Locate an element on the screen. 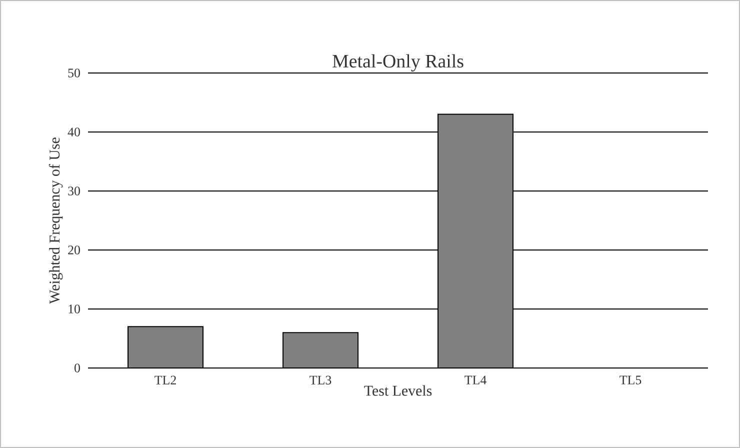 This screenshot has width=740, height=448. y-axis-title: Weighted Frequency of Use is located at coordinates (55, 221).